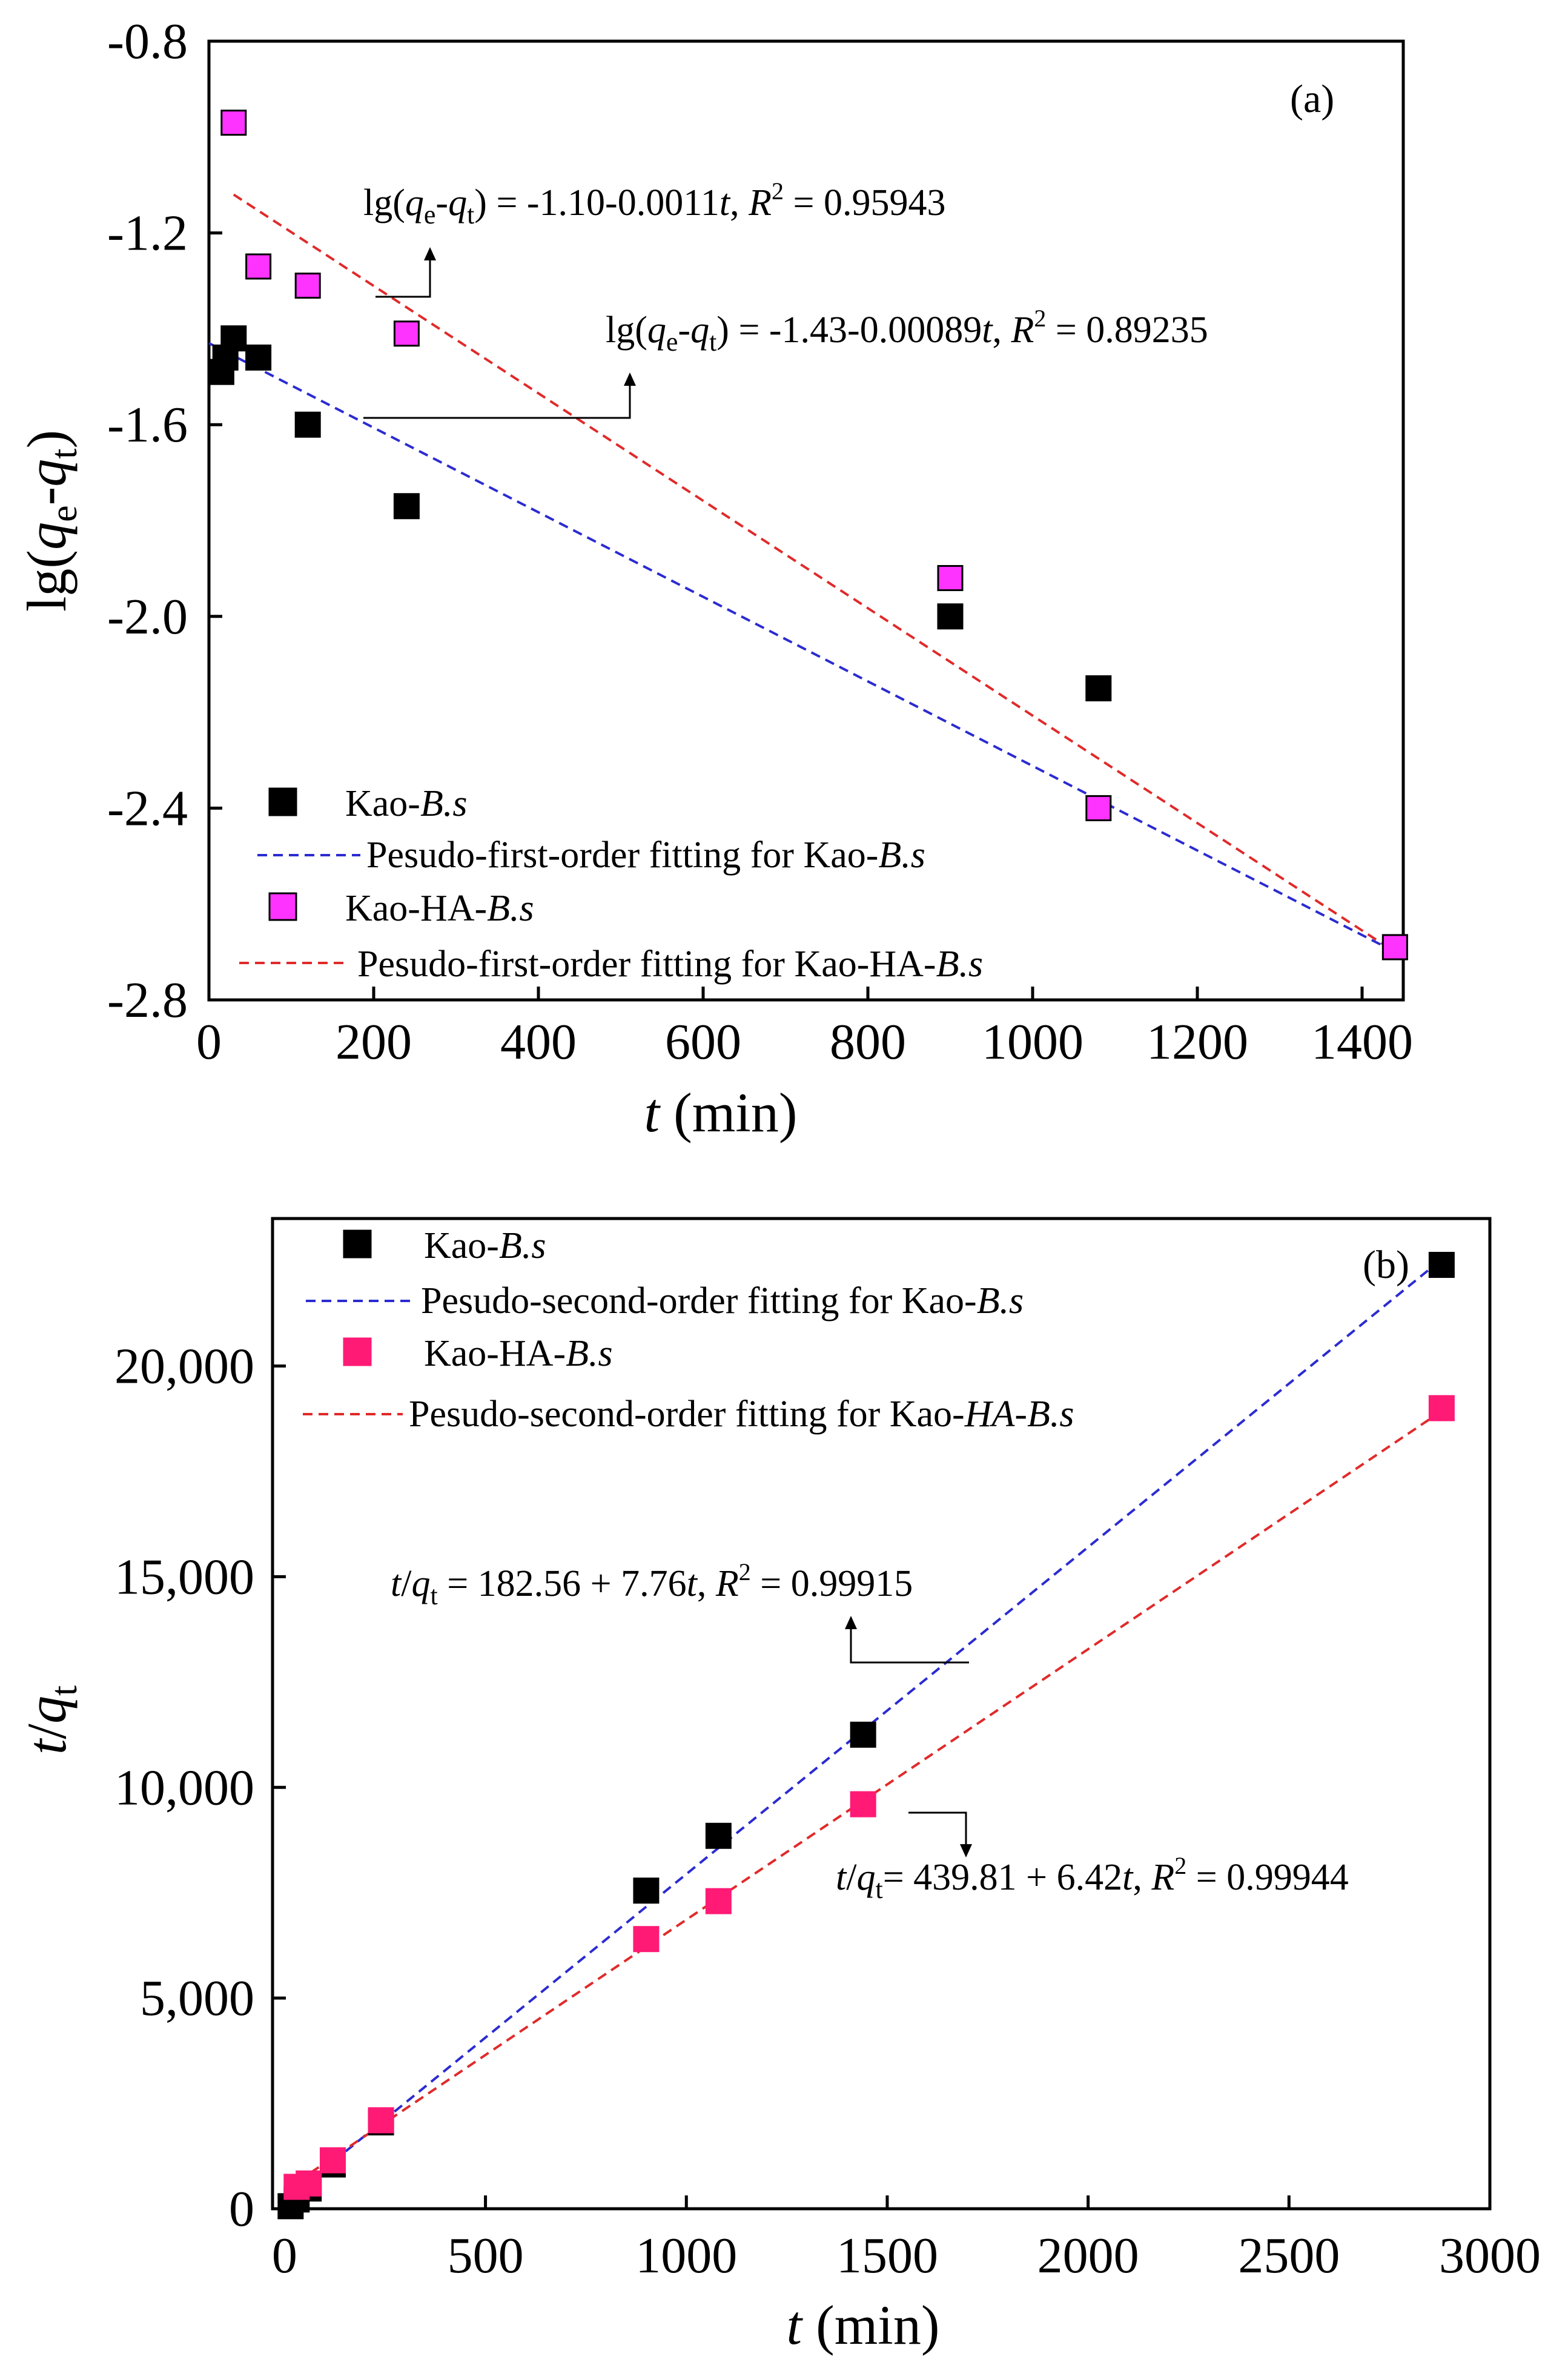 The height and width of the screenshot is (2365, 1568). What do you see at coordinates (197, 1998) in the screenshot?
I see `panel-b-y-tick-label: 5,000` at bounding box center [197, 1998].